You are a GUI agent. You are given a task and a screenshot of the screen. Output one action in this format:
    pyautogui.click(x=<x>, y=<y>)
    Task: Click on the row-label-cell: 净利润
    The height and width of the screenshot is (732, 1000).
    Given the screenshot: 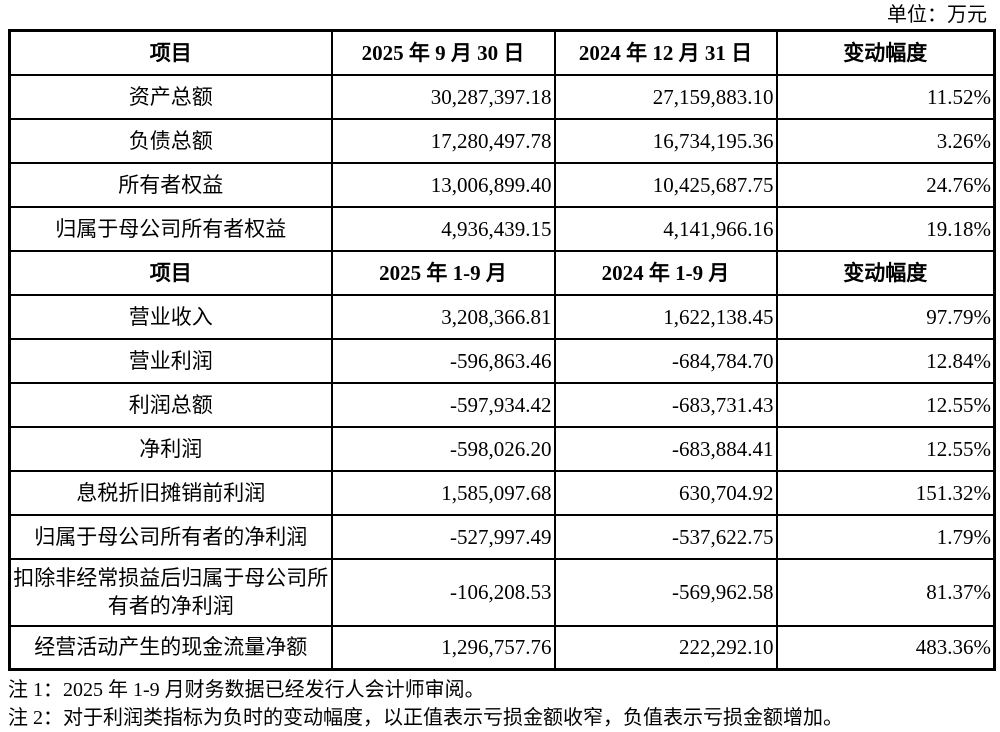 What is the action you would take?
    pyautogui.click(x=170, y=448)
    